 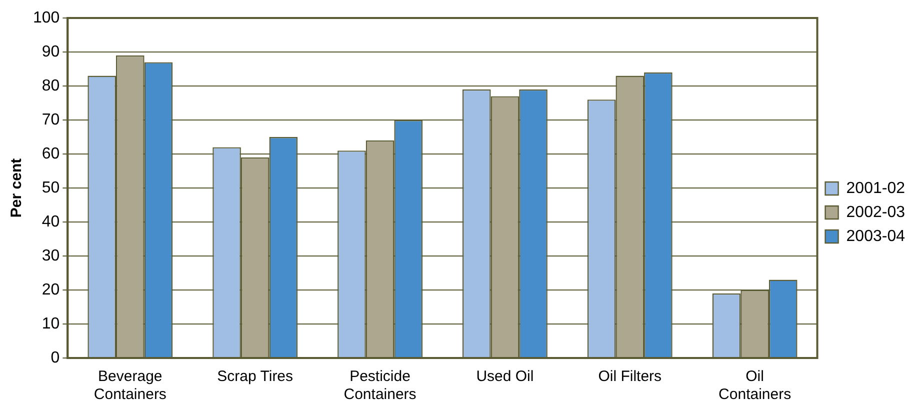 I want to click on y-tick-label: 40, so click(x=51, y=221).